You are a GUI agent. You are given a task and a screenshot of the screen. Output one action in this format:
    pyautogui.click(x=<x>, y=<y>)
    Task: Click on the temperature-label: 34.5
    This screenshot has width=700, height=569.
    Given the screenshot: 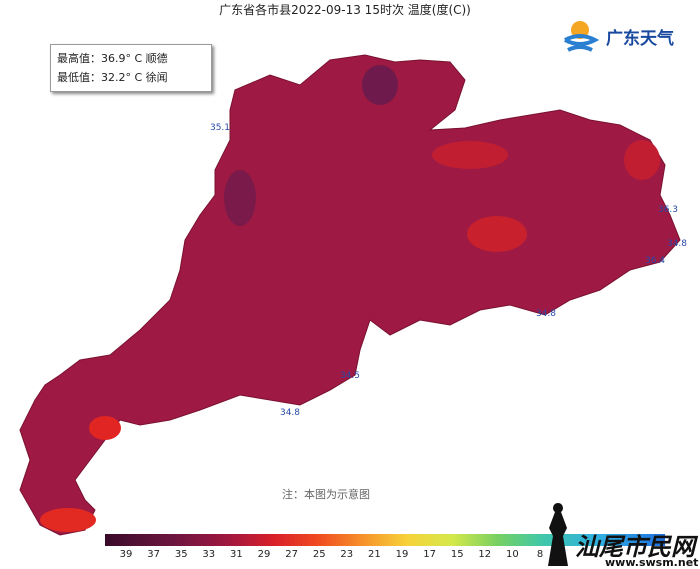 What is the action you would take?
    pyautogui.click(x=350, y=376)
    